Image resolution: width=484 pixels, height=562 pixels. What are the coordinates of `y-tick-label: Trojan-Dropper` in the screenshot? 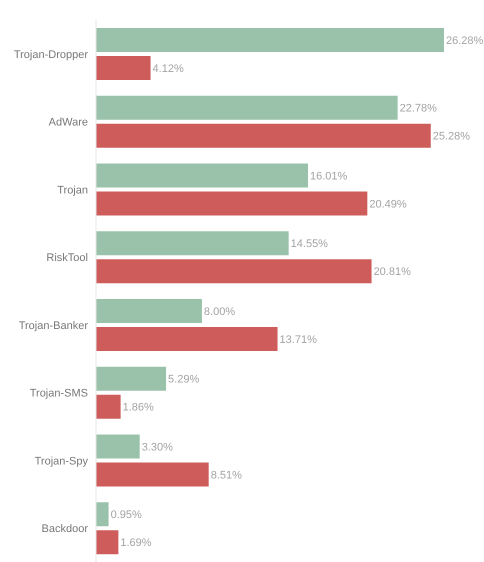 It's located at (51, 54).